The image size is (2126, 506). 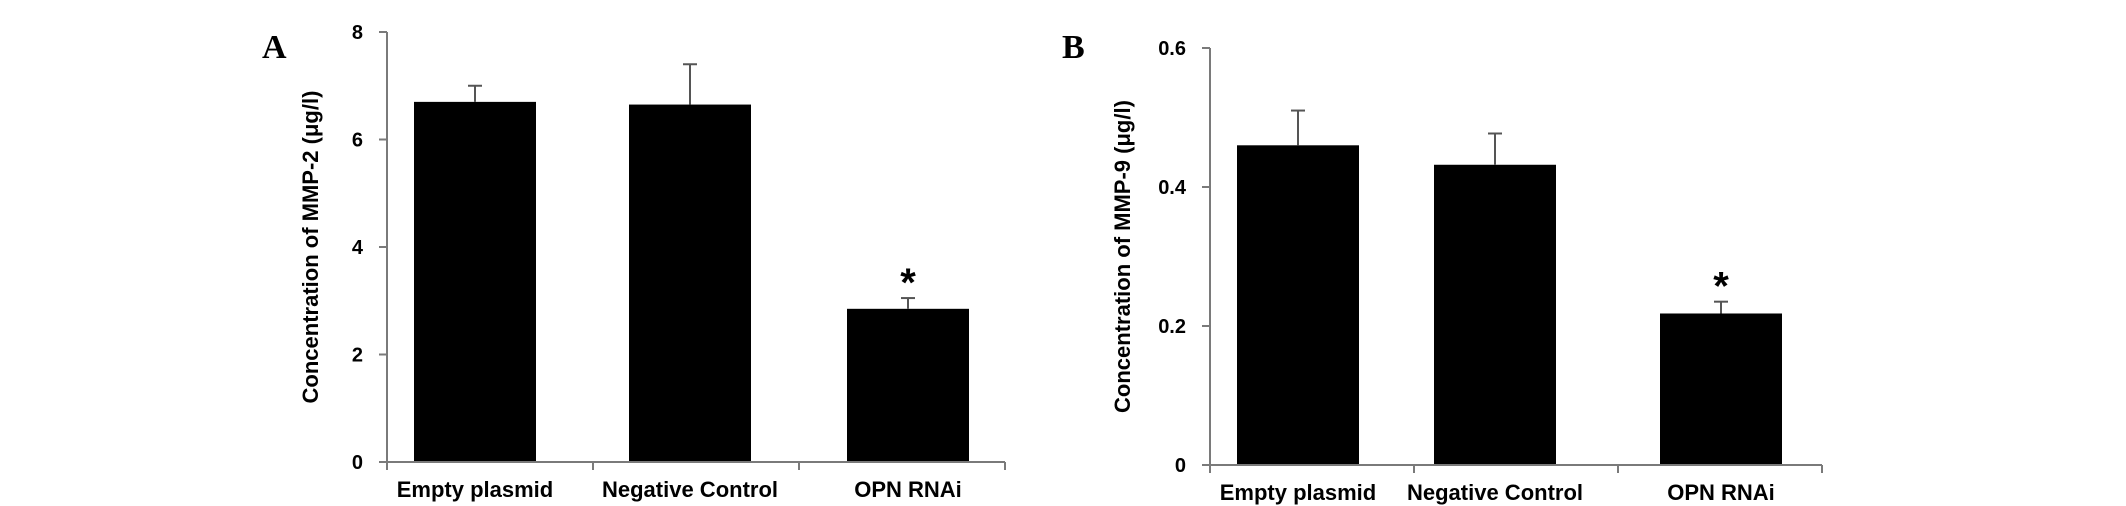 What do you see at coordinates (357, 141) in the screenshot?
I see `panel-a-y-tick-label: 6` at bounding box center [357, 141].